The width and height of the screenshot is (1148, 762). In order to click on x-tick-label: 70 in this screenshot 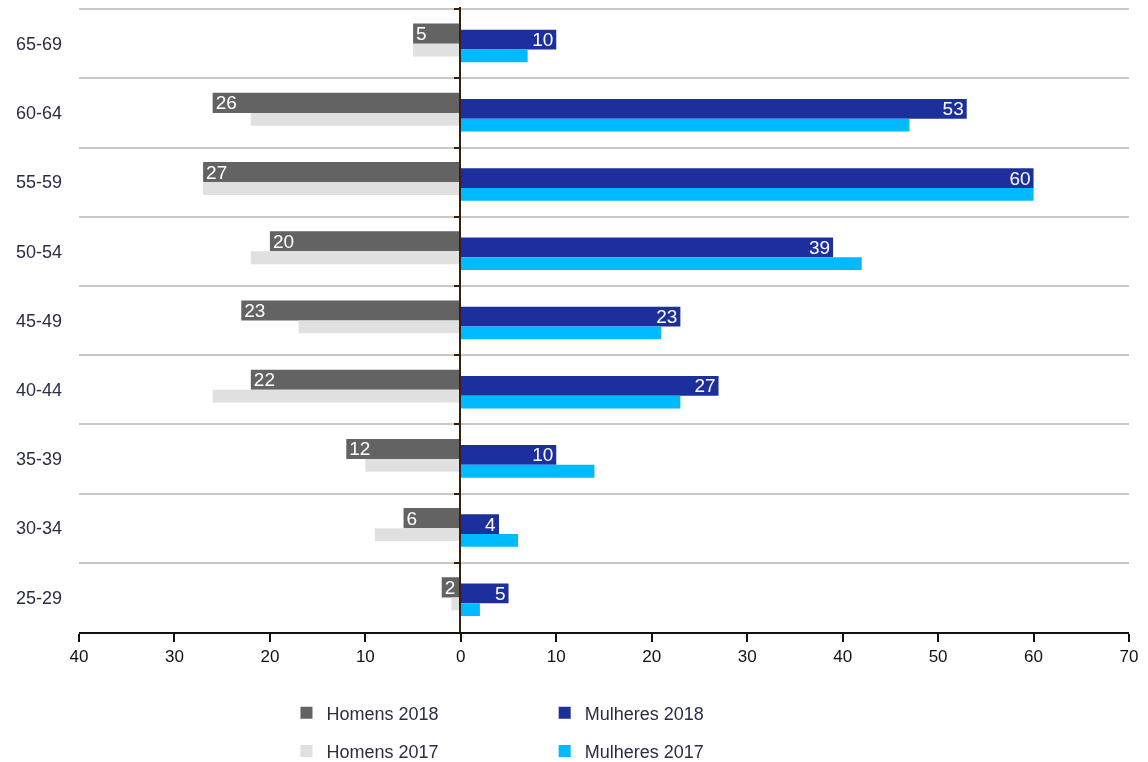, I will do `click(1129, 657)`.